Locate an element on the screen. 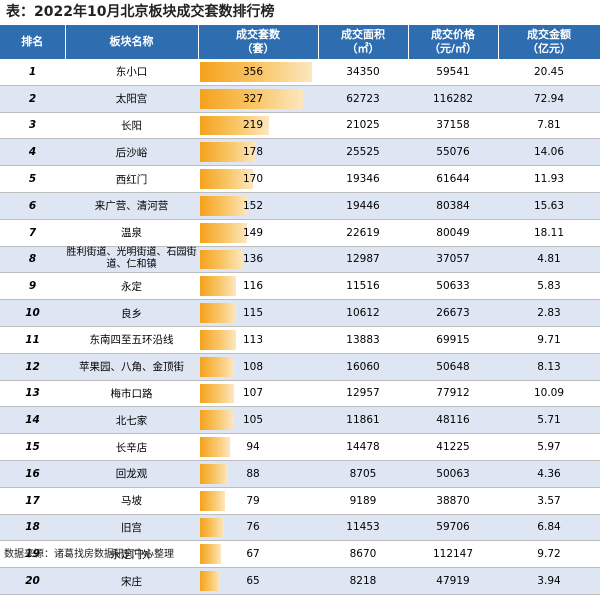 Image resolution: width=600 pixels, height=595 pixels. table-row: 5 西红门 170 19346 61644 11.93 is located at coordinates (300, 179).